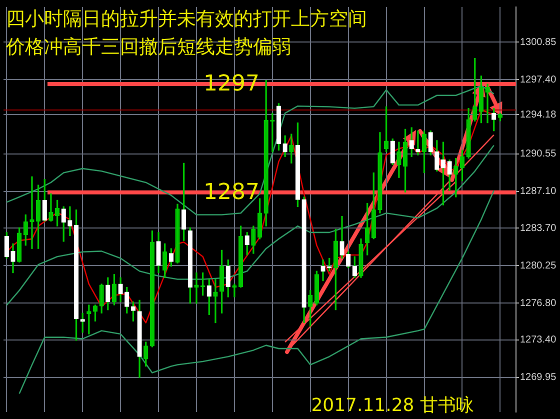 The width and height of the screenshot is (560, 419). What do you see at coordinates (538, 154) in the screenshot?
I see `y-tick-label: 1290.55` at bounding box center [538, 154].